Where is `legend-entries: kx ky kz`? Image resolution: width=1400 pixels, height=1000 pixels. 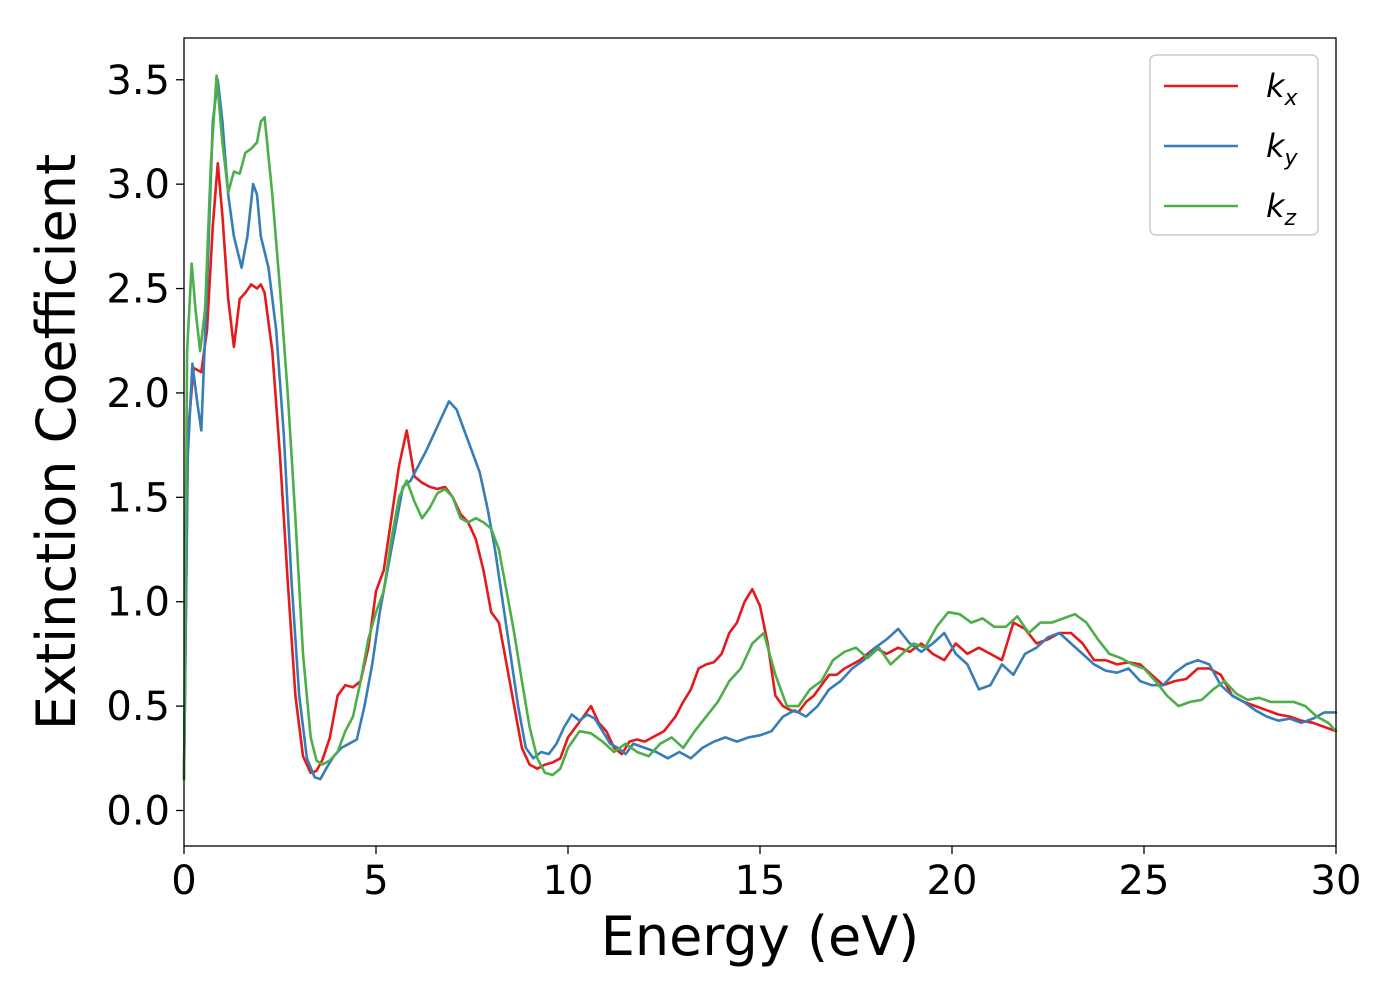 legend-entries: kx ky kz is located at coordinates (1231, 149).